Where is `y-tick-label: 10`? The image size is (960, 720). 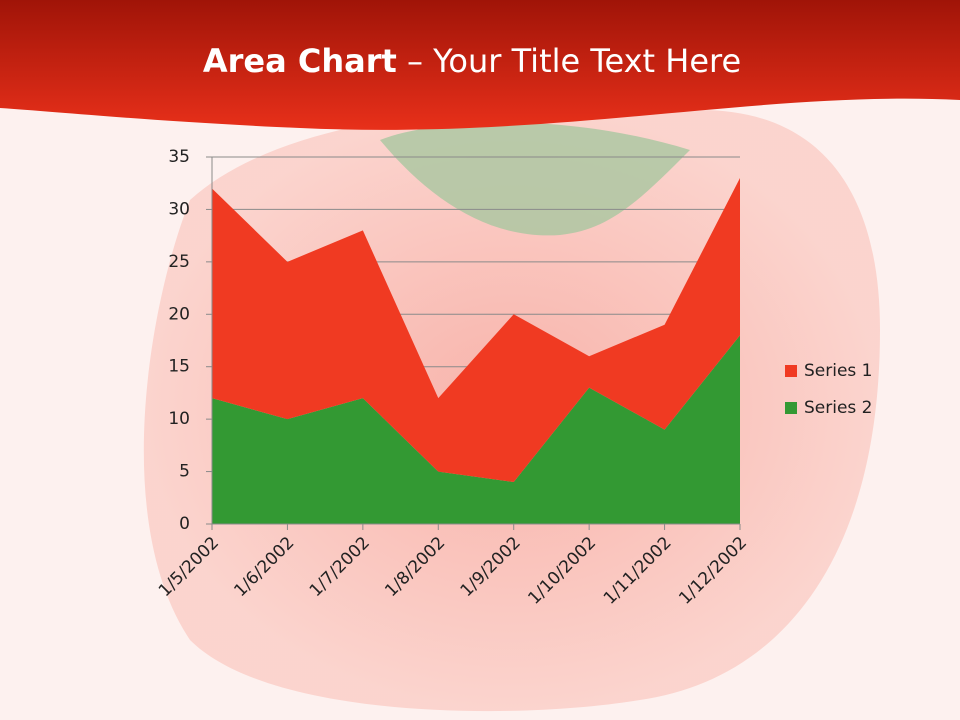
y-tick-label: 10 is located at coordinates (179, 419).